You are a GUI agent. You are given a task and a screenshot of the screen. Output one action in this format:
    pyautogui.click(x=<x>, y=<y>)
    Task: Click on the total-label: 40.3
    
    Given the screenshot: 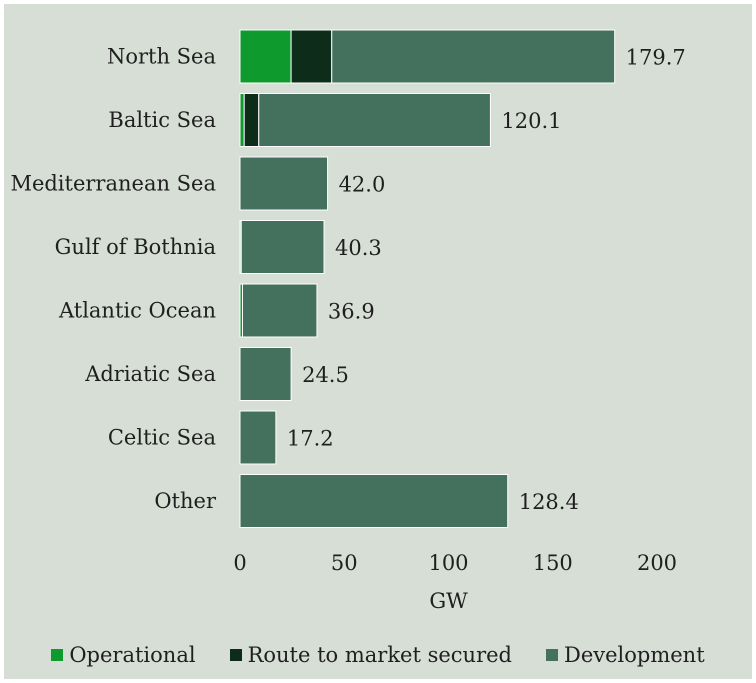 What is the action you would take?
    pyautogui.click(x=358, y=248)
    